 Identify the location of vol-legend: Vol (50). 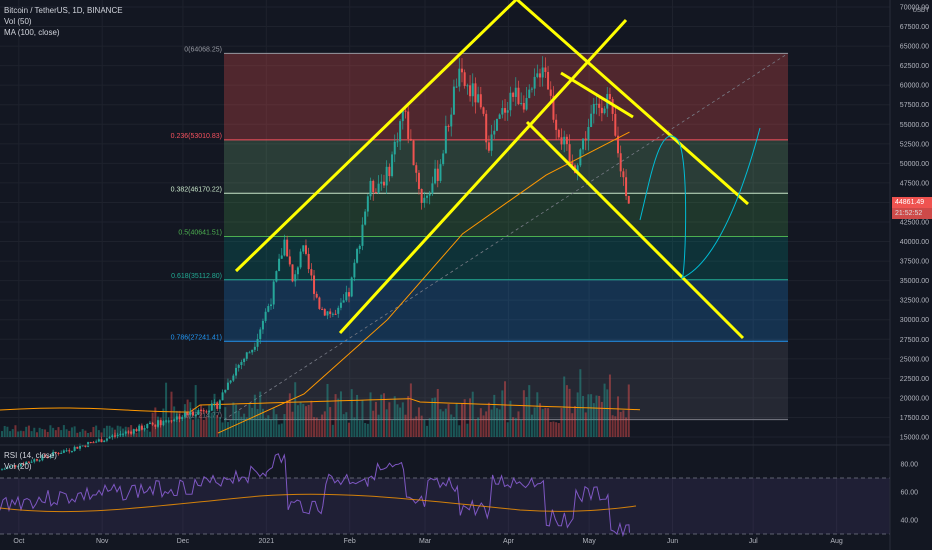
(18, 21).